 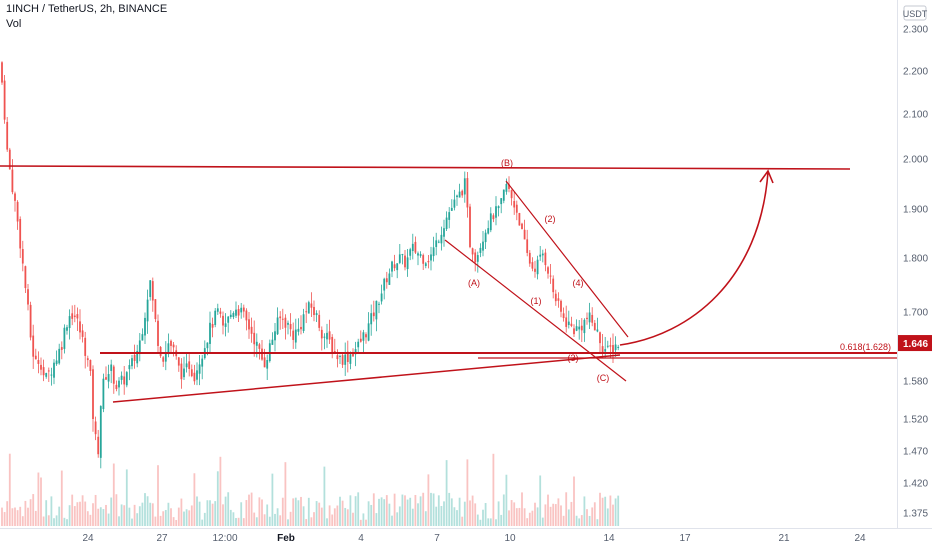 What do you see at coordinates (915, 382) in the screenshot?
I see `price-tick-label: 1.580` at bounding box center [915, 382].